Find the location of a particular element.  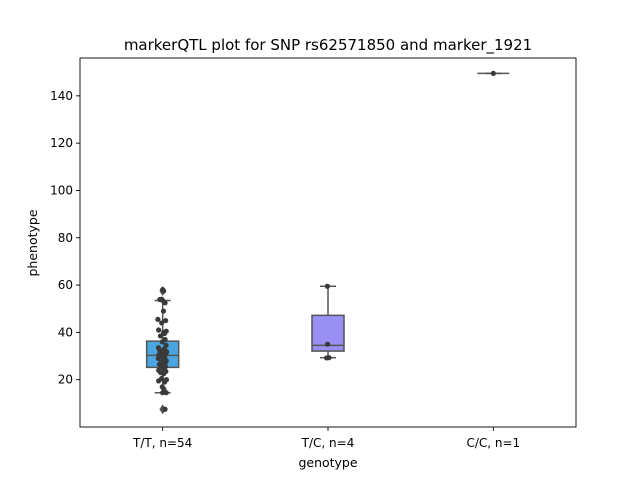

y-axis-label: phenotype is located at coordinates (32, 242).